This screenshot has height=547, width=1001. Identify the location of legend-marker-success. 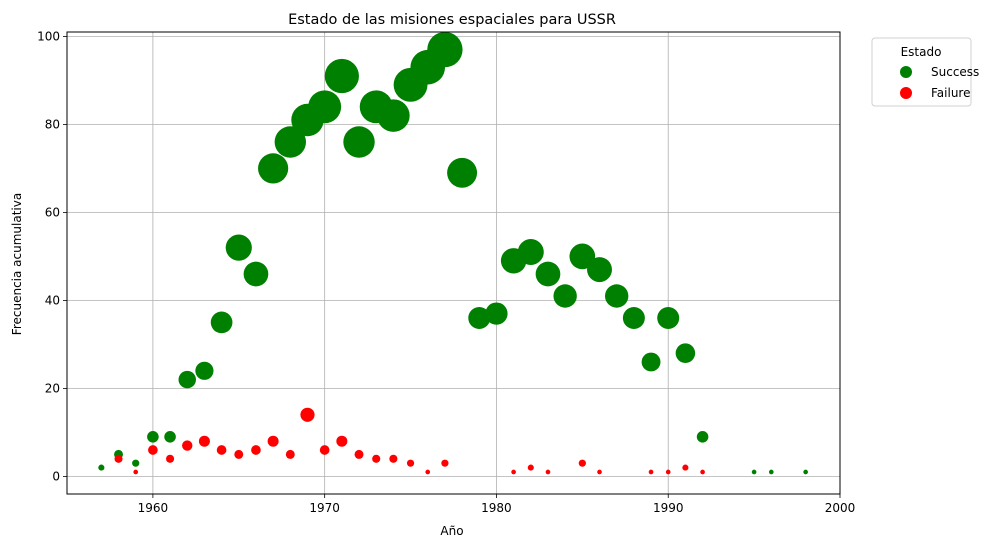
(906, 72).